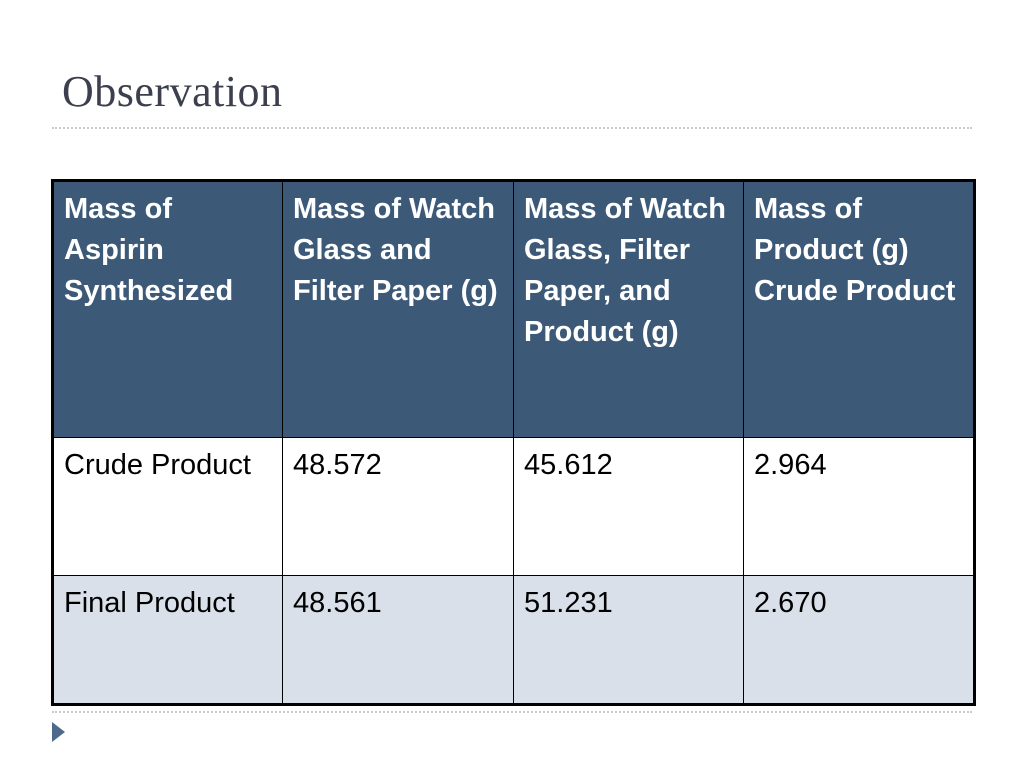  What do you see at coordinates (168, 507) in the screenshot?
I see `table-cell: Crude Product` at bounding box center [168, 507].